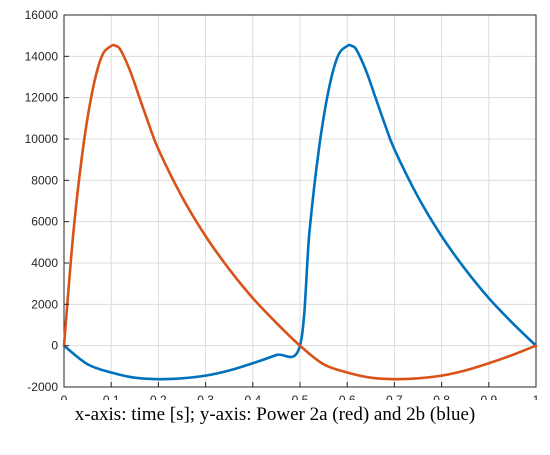 This screenshot has height=455, width=550. What do you see at coordinates (42, 387) in the screenshot?
I see `y-tick-label: -2000` at bounding box center [42, 387].